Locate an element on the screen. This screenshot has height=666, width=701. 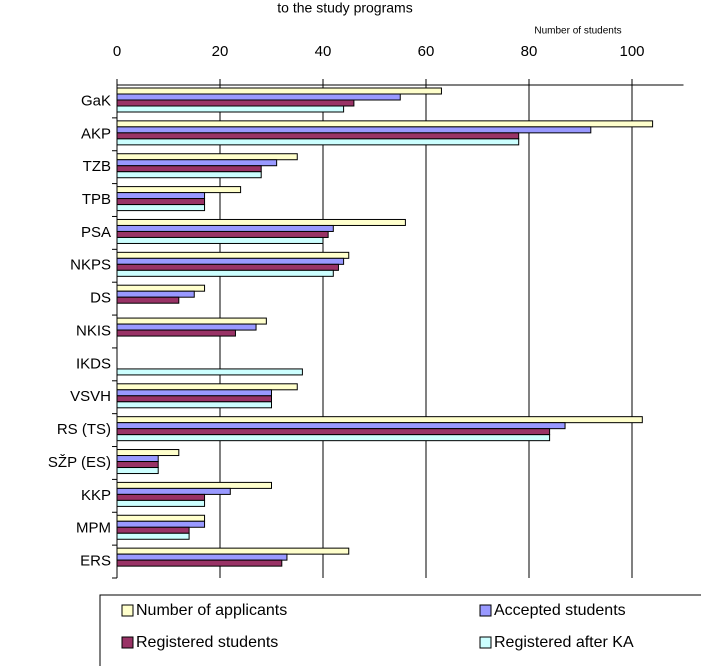
y-tick-label: DS is located at coordinates (100, 298).